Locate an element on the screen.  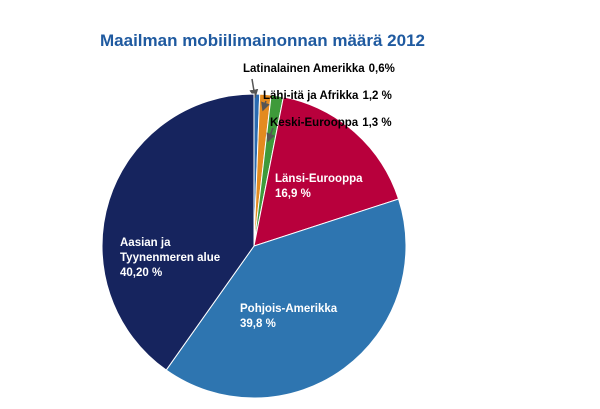
slice-label: Aasian ja Tyynenmeren alue 40,20 % is located at coordinates (174, 258).